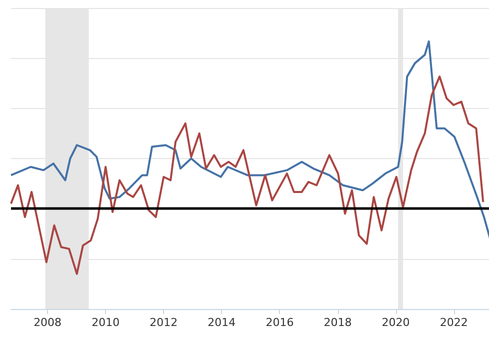  What do you see at coordinates (48, 322) in the screenshot?
I see `x-tick-label: 2008` at bounding box center [48, 322].